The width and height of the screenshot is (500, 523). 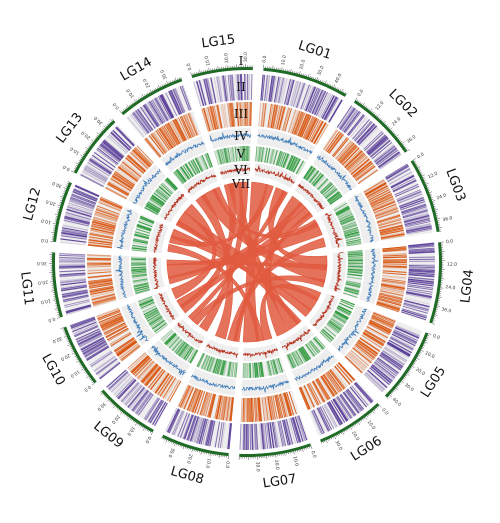 What do you see at coordinates (285, 144) in the screenshot?
I see `line-series` at bounding box center [285, 144].